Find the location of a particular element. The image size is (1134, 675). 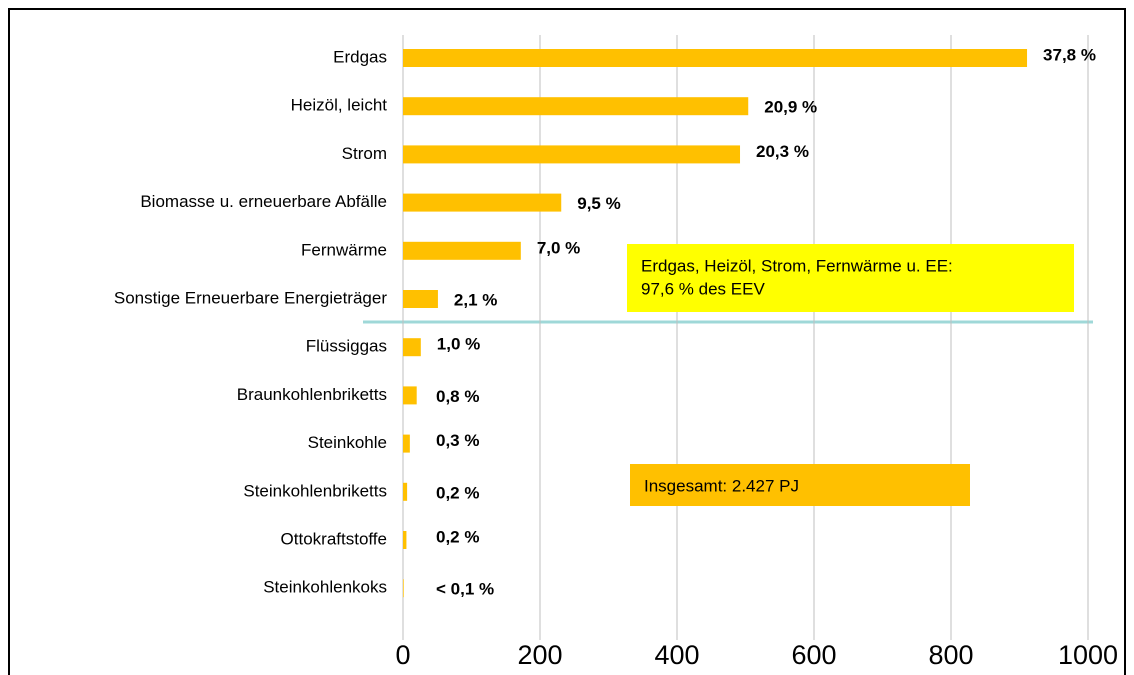

x-tick-label: 800 is located at coordinates (950, 655).